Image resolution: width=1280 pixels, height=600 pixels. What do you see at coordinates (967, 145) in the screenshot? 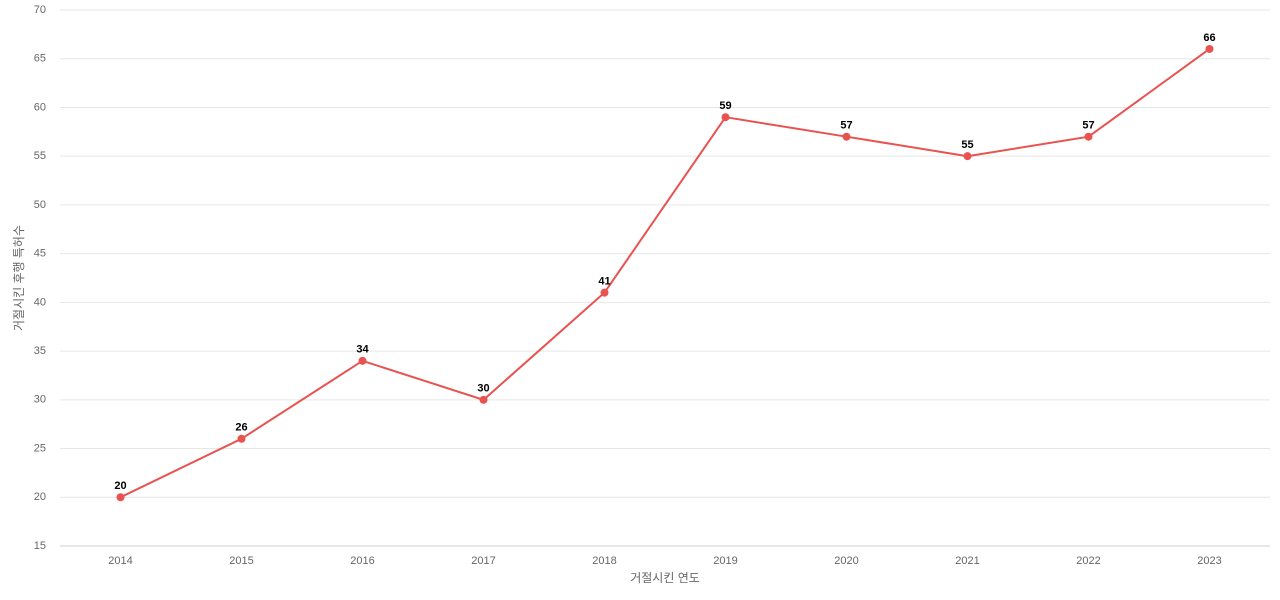
I see `value-label: 55` at bounding box center [967, 145].